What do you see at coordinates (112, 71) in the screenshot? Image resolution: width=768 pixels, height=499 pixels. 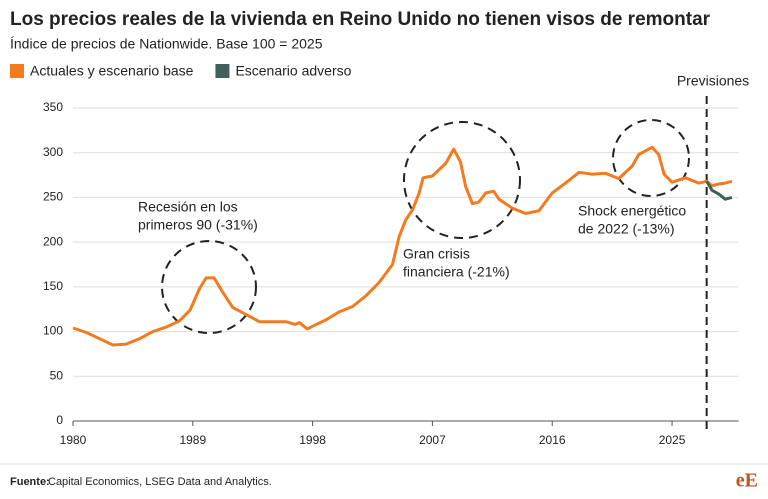 I see `legend-label: Actuales y escenario base` at bounding box center [112, 71].